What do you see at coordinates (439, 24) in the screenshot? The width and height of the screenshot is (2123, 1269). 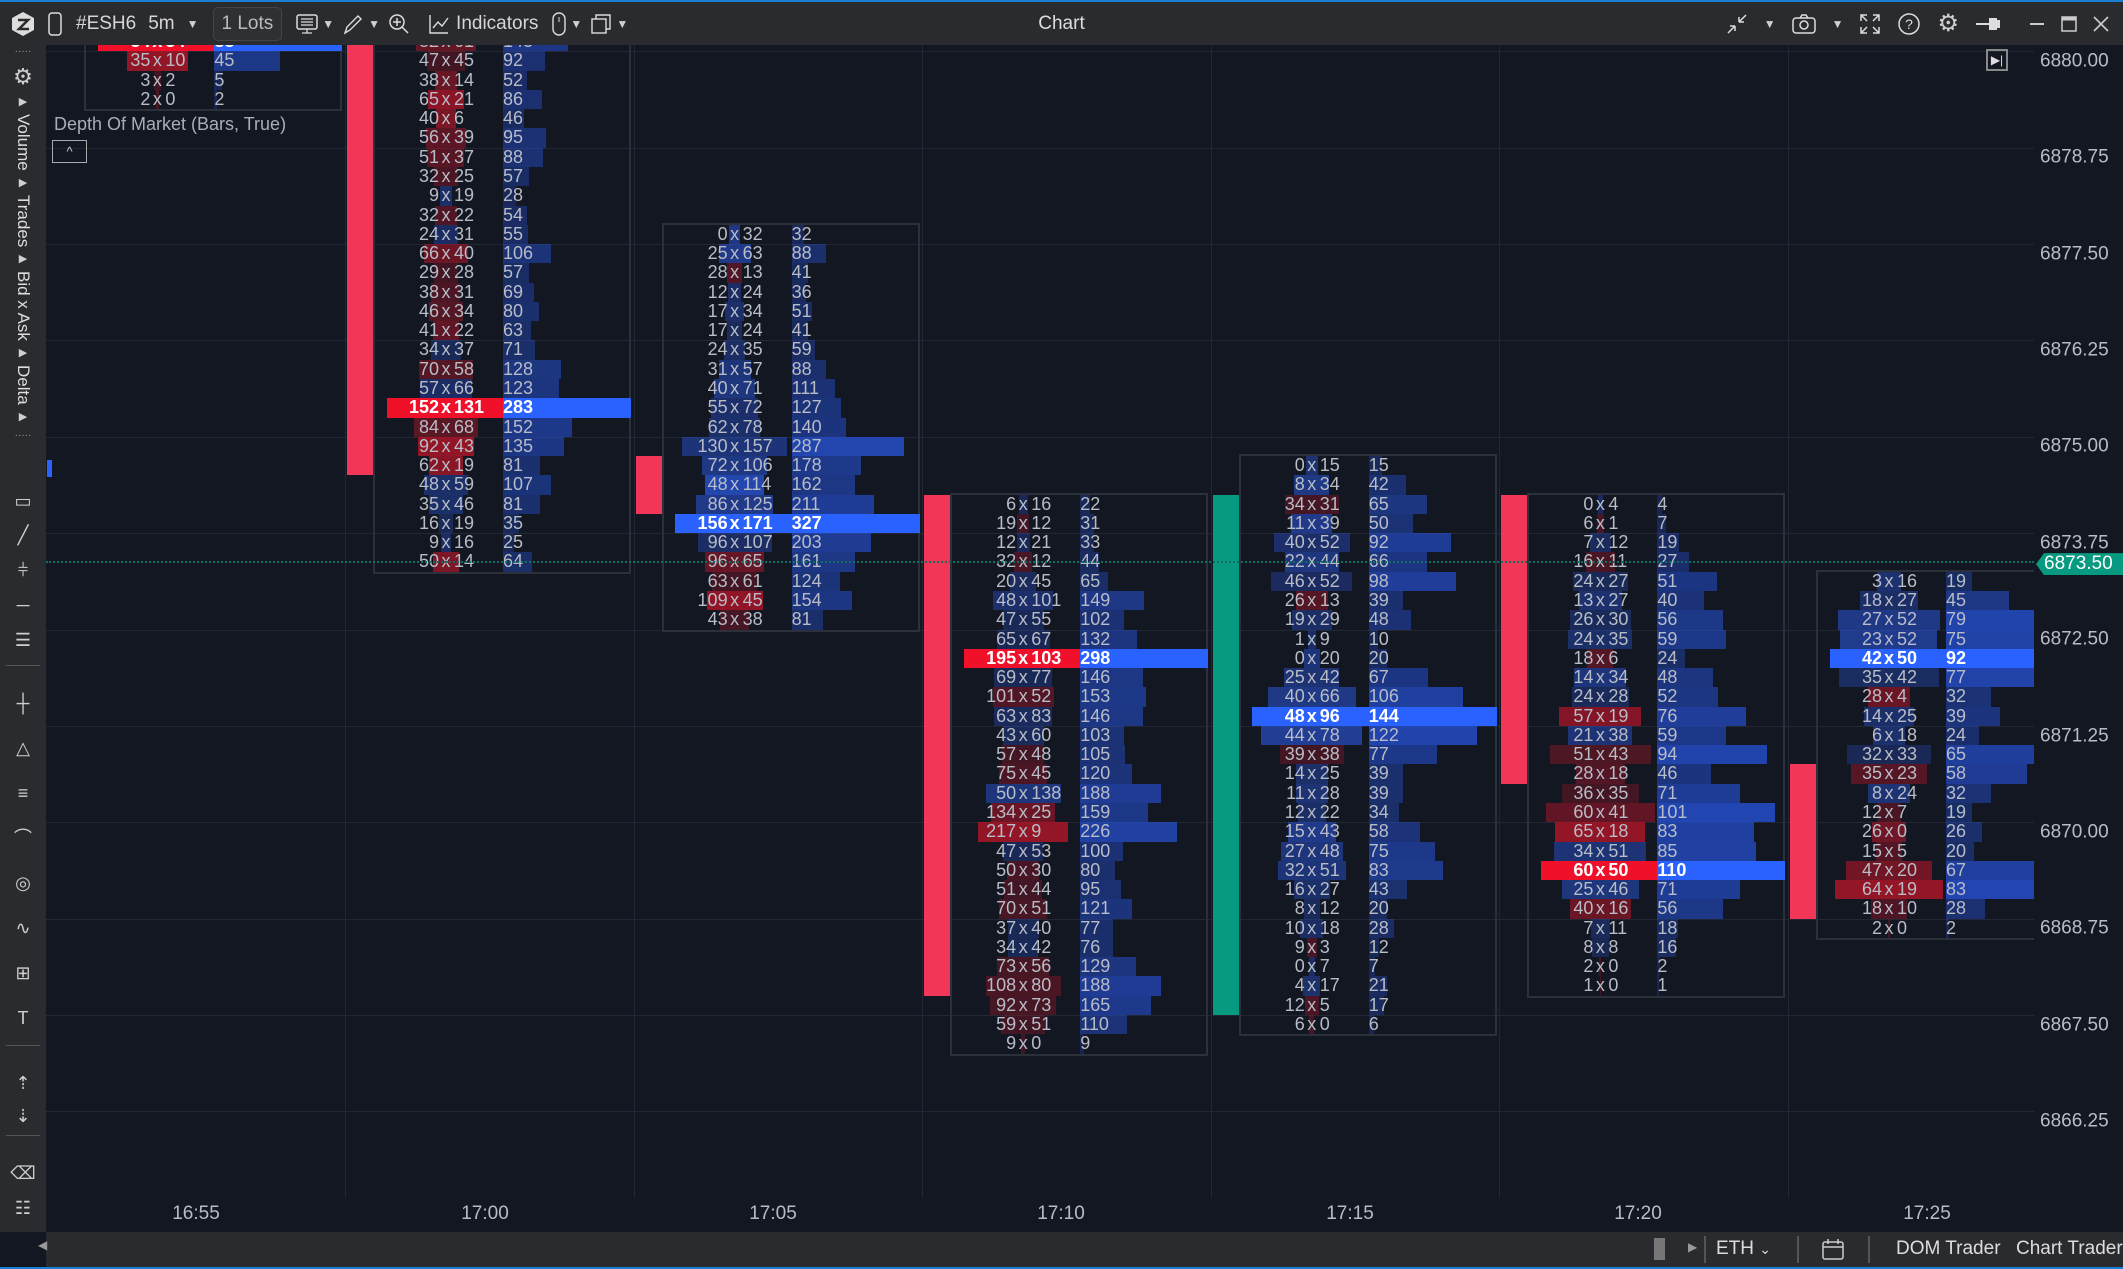 I see `indicators-icon` at bounding box center [439, 24].